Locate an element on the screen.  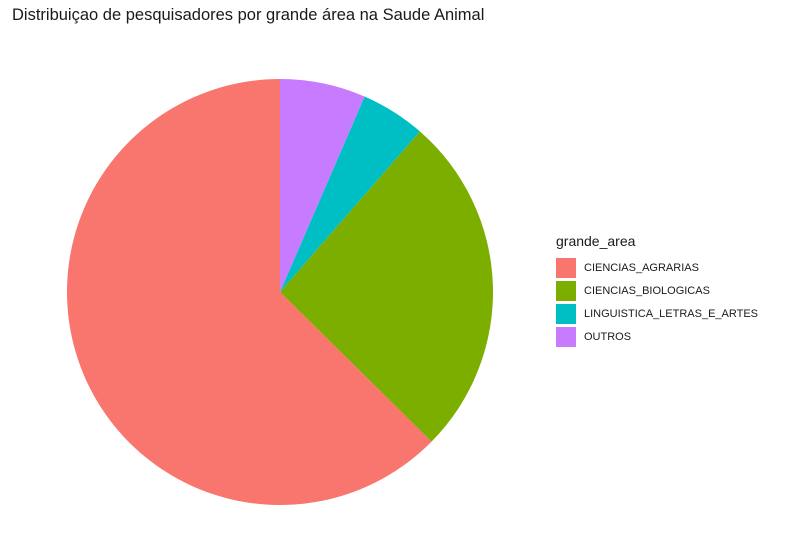
legend-item-linguistica-letras-e-artes: LINGUISTICA_LETRAS_E_ARTES is located at coordinates (657, 313).